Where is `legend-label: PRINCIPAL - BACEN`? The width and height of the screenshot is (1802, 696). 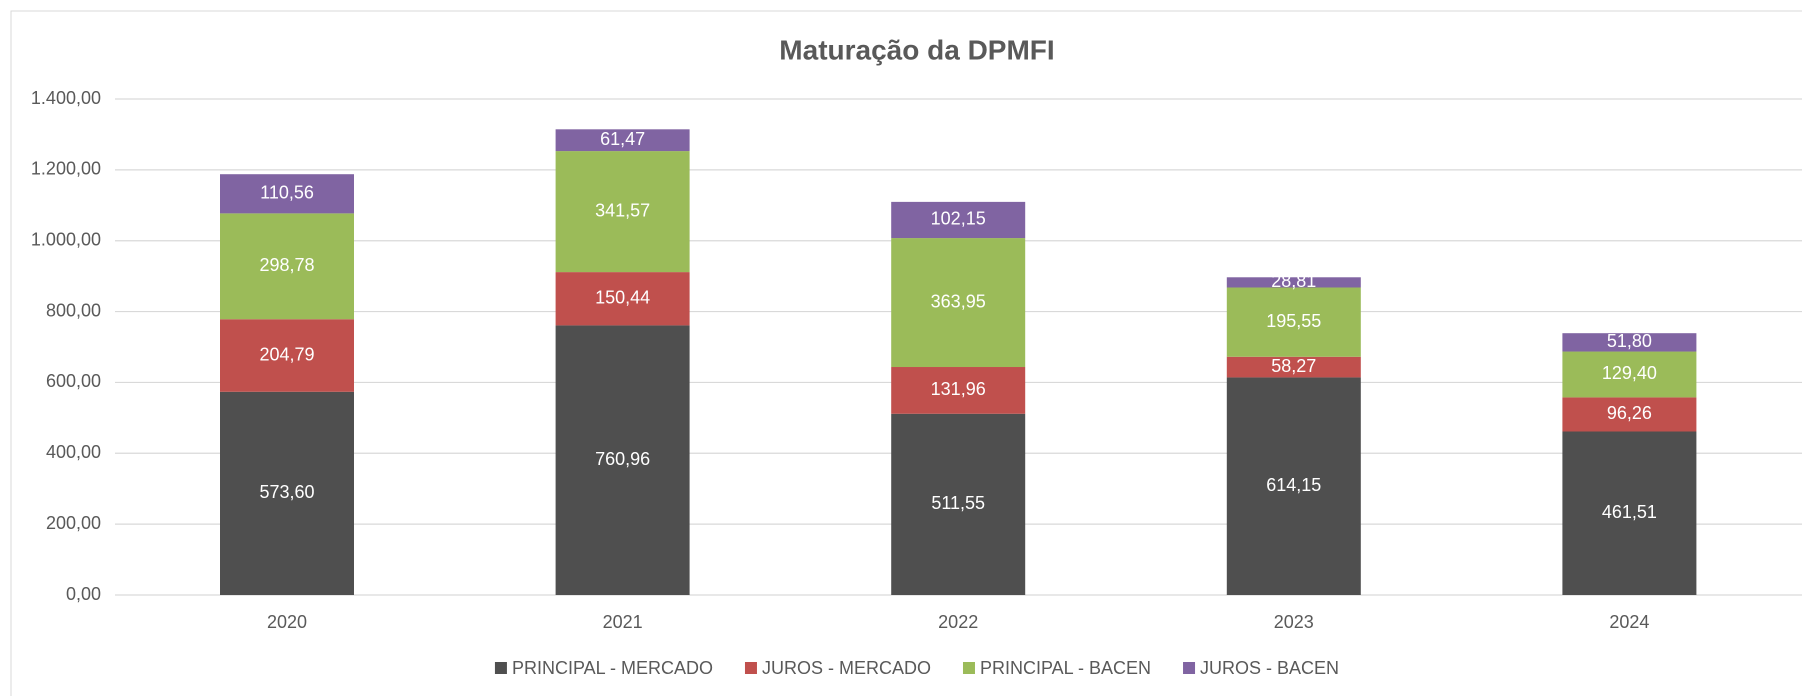
legend-label: PRINCIPAL - BACEN is located at coordinates (1065, 668).